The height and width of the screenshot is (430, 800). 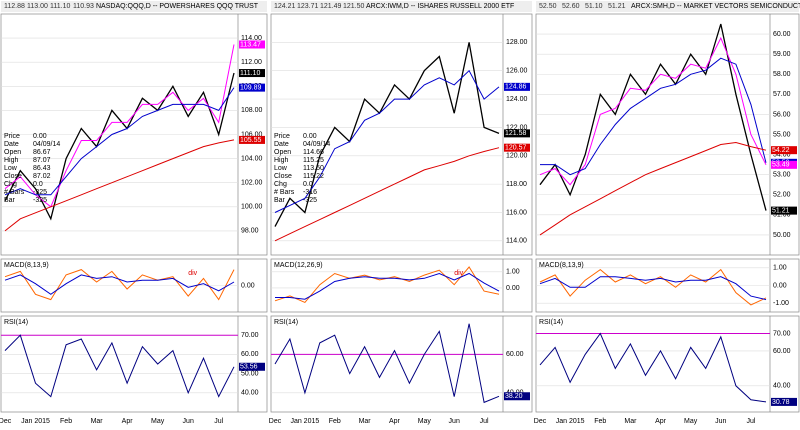 What do you see at coordinates (310, 192) in the screenshot?
I see `info-value: -316` at bounding box center [310, 192].